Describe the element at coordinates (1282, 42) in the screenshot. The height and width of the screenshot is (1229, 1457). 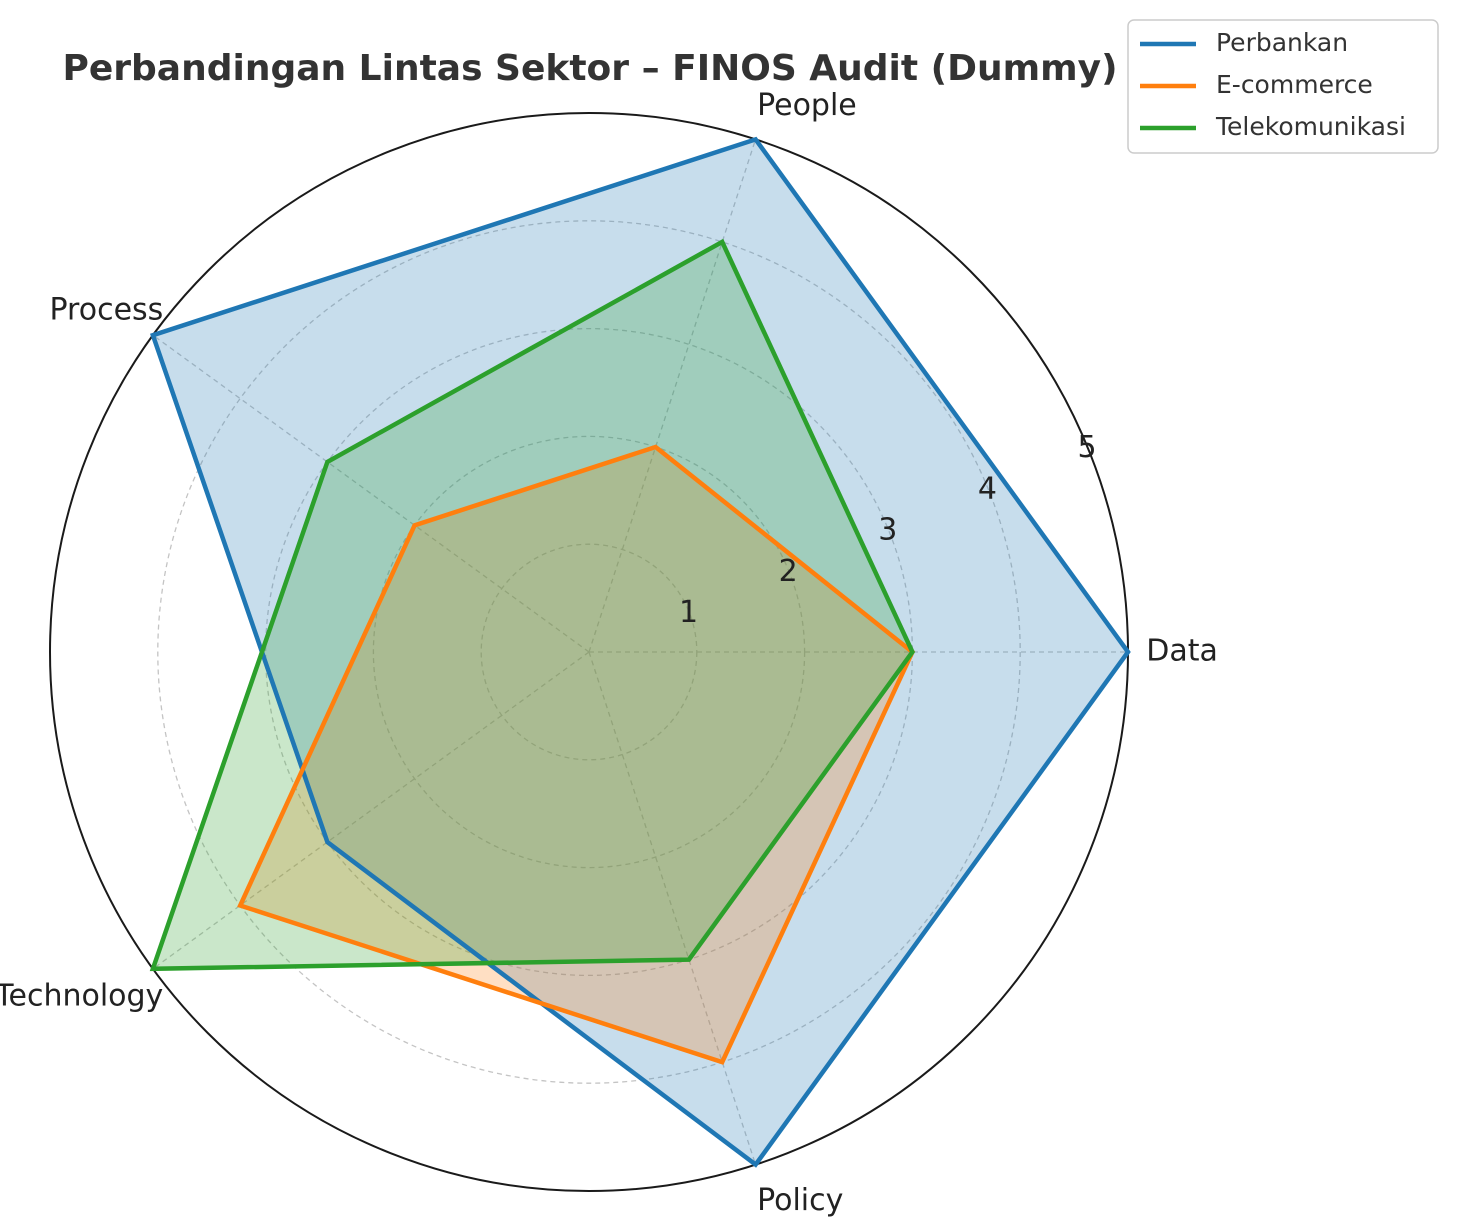
I see `legend-label-perbankan: Perbankan` at that location.